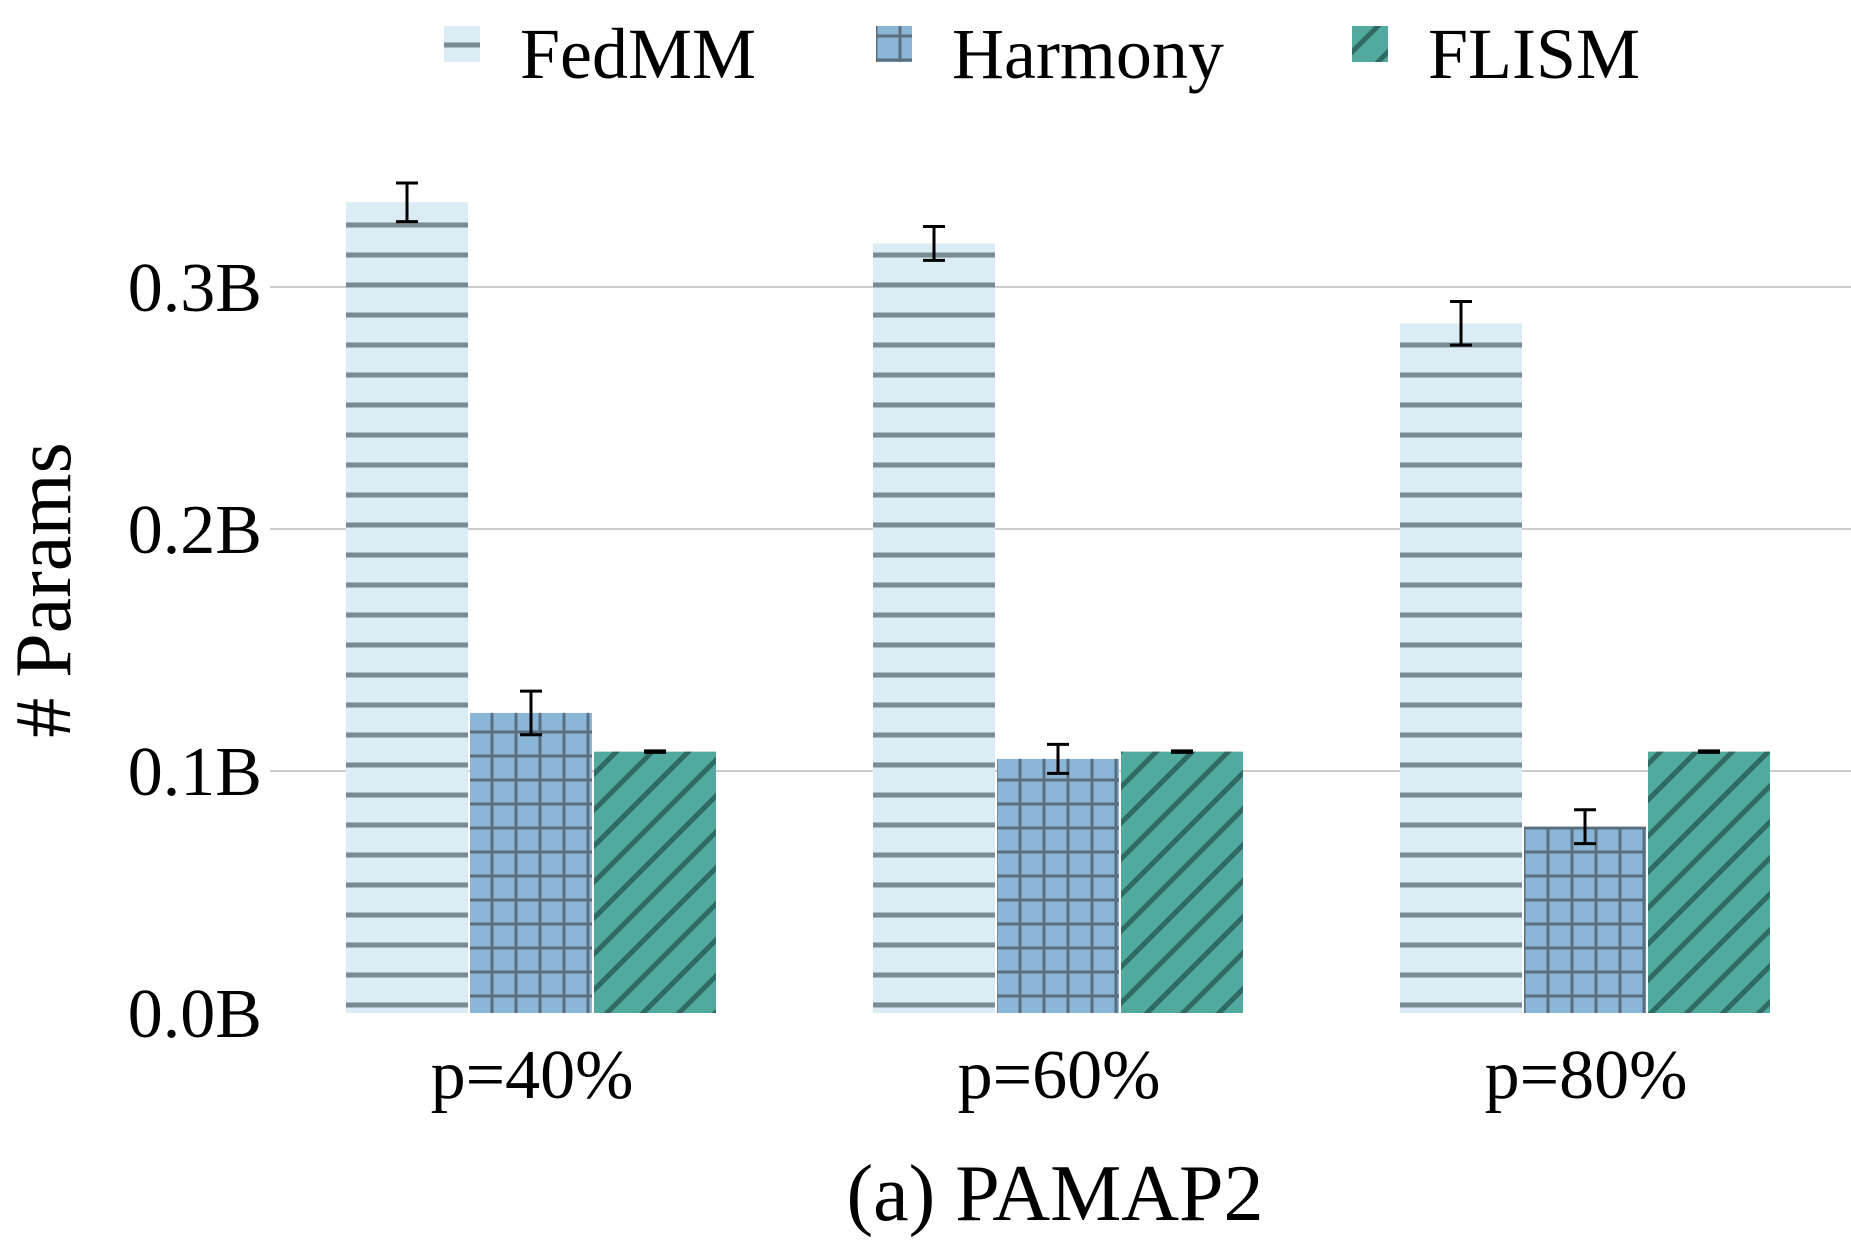 The height and width of the screenshot is (1249, 1851). I want to click on x-axis-ticks: p=40% p=60% p=80%, so click(1059, 1075).